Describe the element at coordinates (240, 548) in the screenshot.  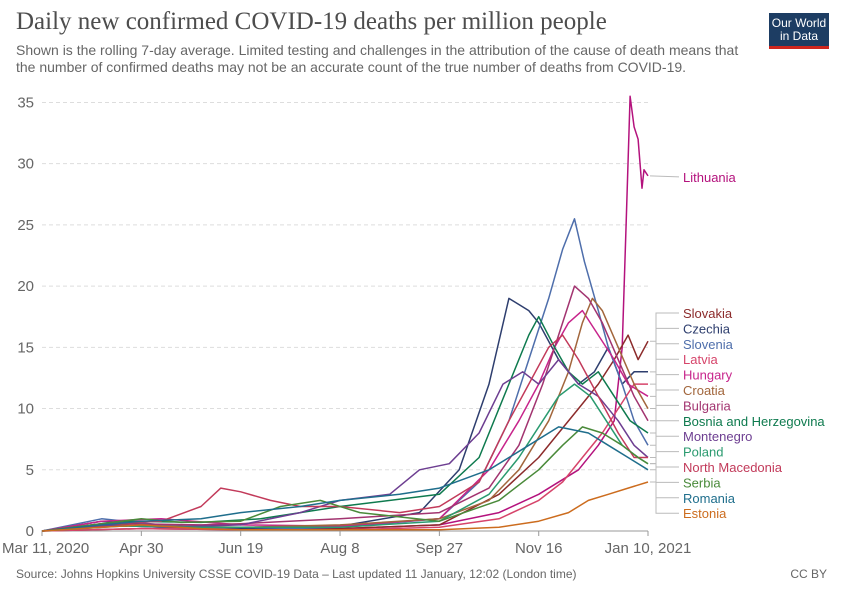
I see `x-tick-label: Jun 19` at that location.